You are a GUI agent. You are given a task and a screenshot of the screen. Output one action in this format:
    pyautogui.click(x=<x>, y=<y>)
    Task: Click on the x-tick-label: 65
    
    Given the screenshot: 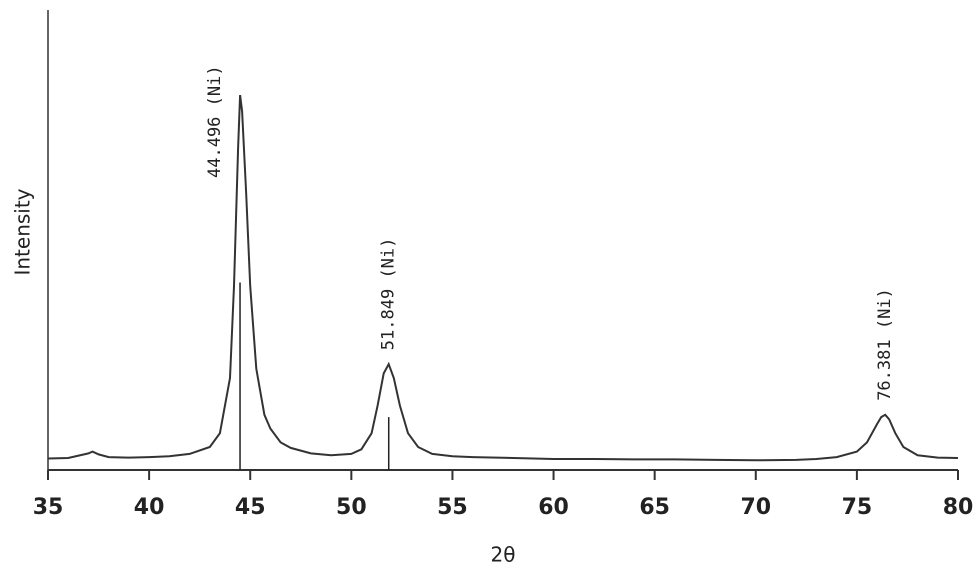 What is the action you would take?
    pyautogui.click(x=654, y=507)
    